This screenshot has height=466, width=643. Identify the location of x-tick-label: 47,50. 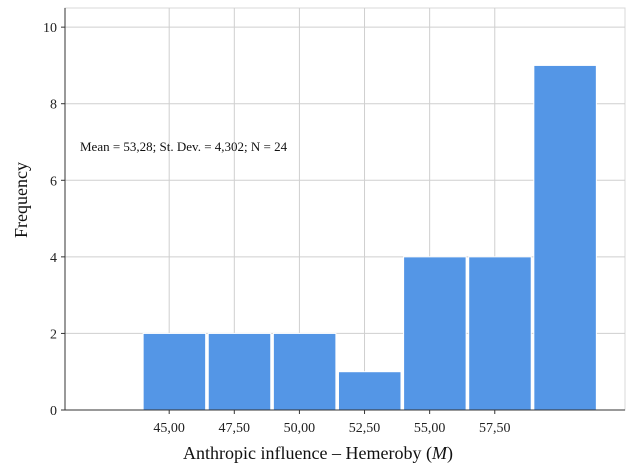
(235, 428).